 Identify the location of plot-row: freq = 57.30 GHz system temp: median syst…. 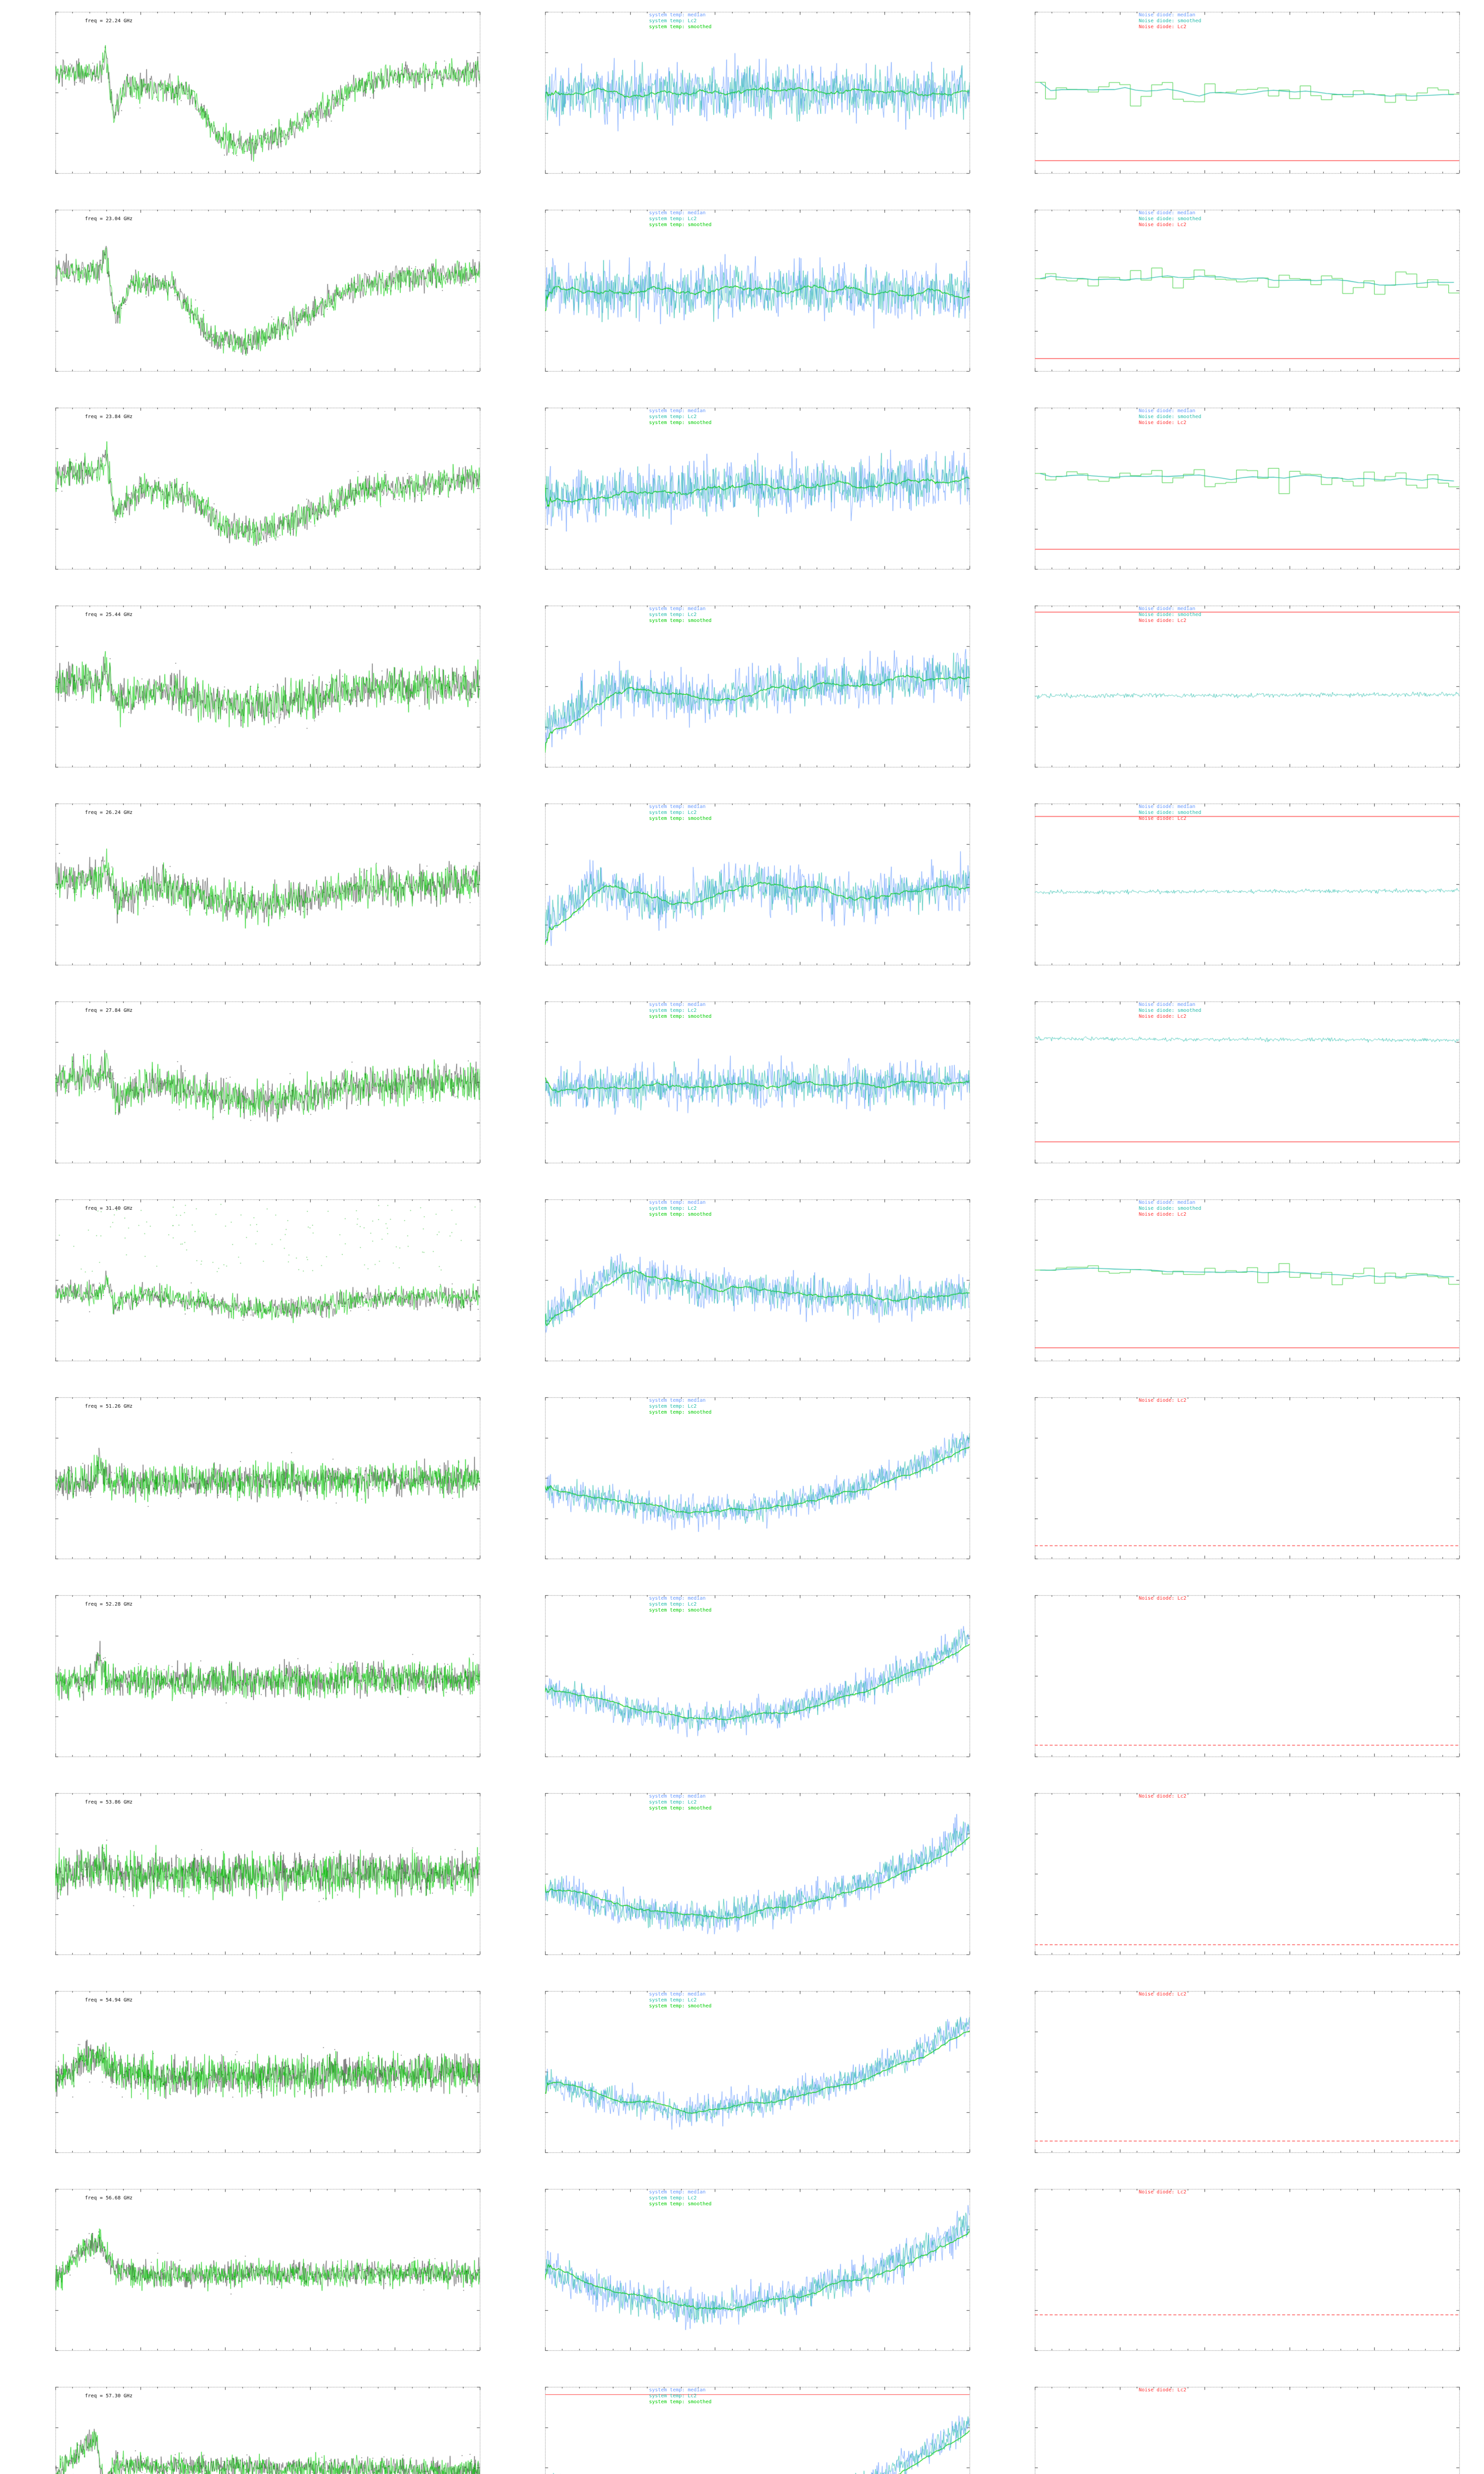
(742, 2424).